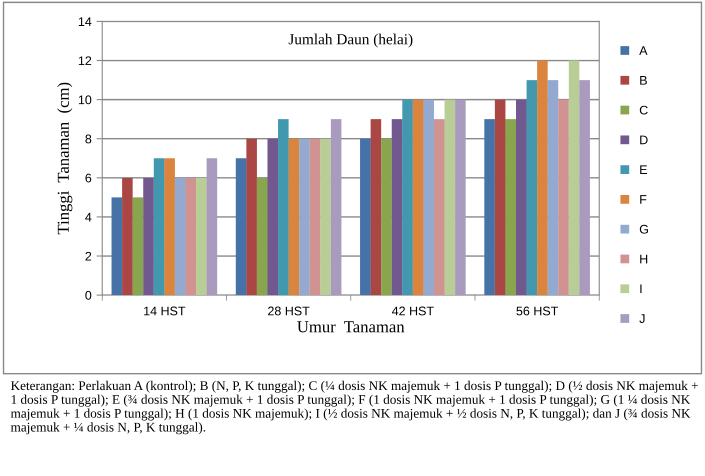 This screenshot has height=476, width=705. What do you see at coordinates (350, 41) in the screenshot?
I see `text: Jumlah Daun (helai)` at bounding box center [350, 41].